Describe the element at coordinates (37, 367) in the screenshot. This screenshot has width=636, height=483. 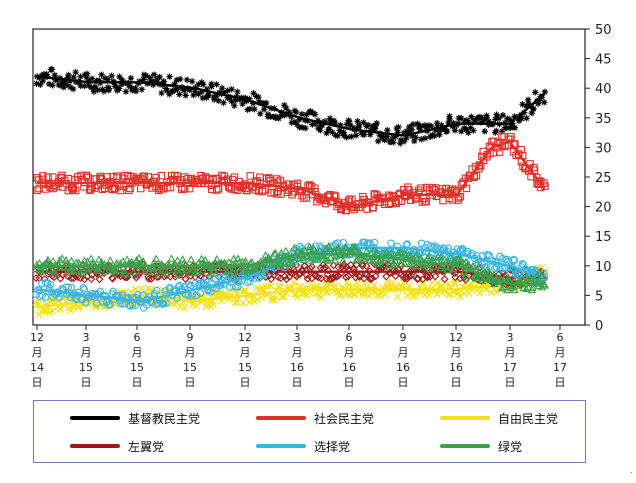
I see `x-tick-year: 14` at that location.